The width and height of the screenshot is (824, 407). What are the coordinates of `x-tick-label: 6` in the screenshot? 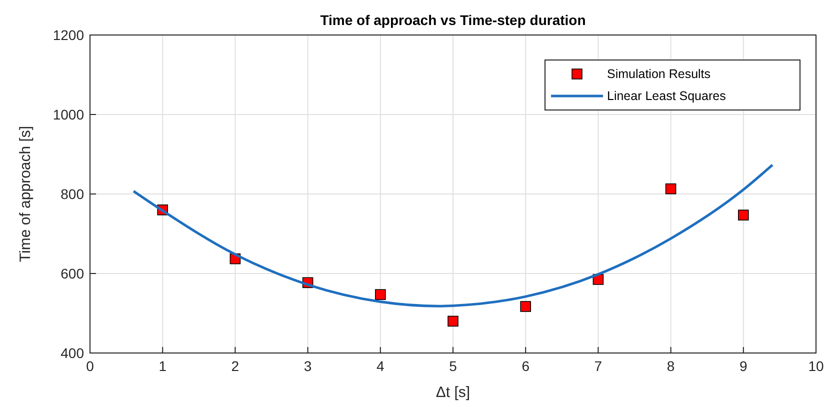 It's located at (526, 366).